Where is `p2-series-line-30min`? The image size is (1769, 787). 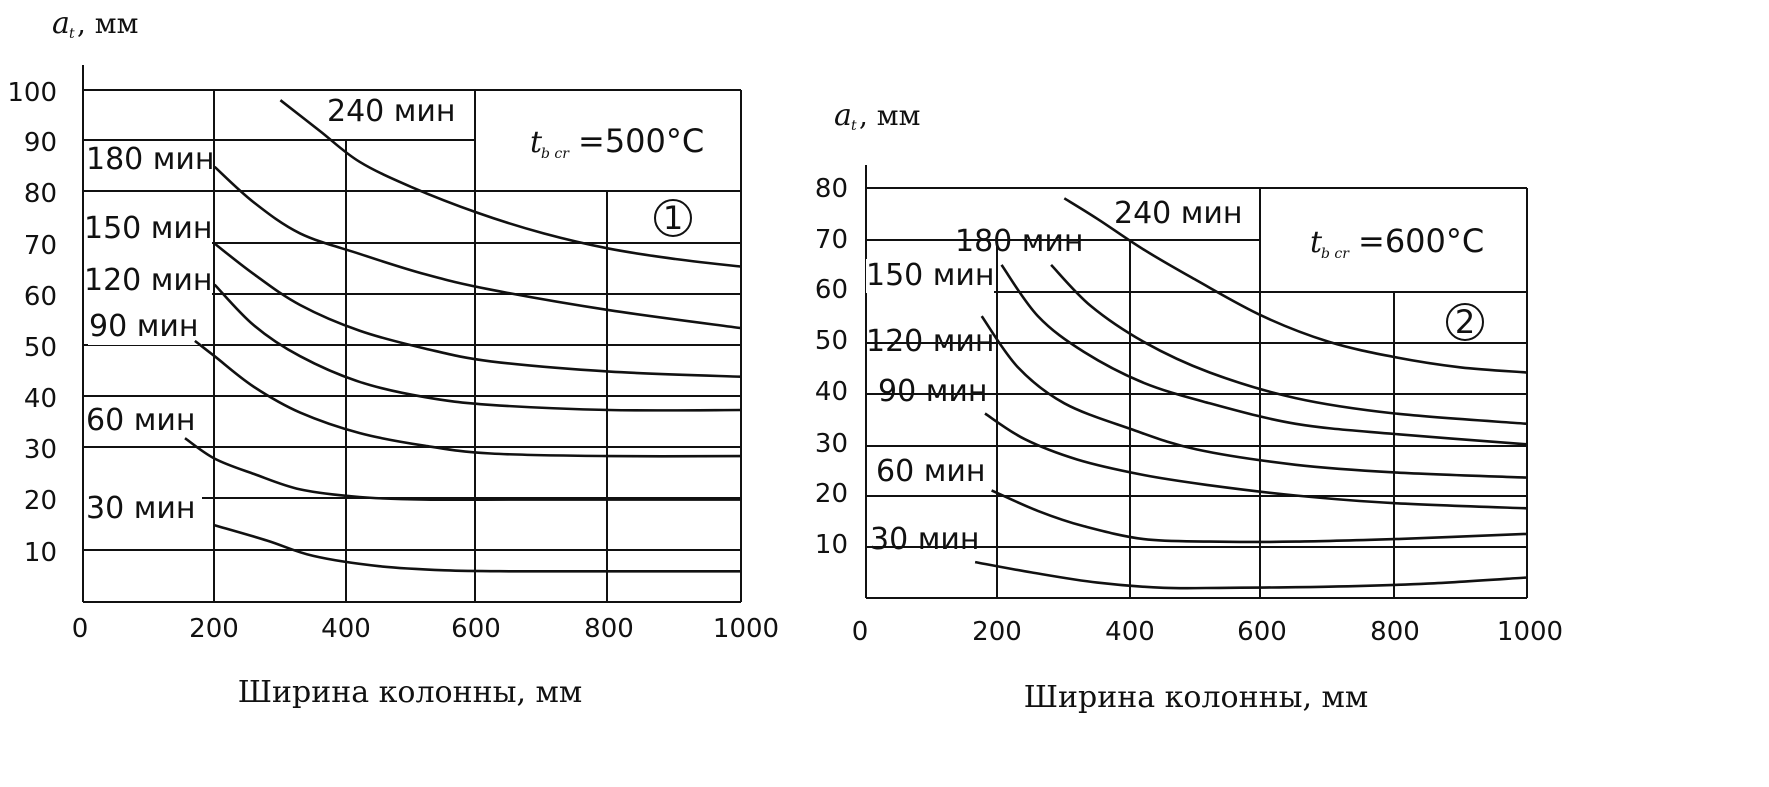 p2-series-line-30min is located at coordinates (1251, 575).